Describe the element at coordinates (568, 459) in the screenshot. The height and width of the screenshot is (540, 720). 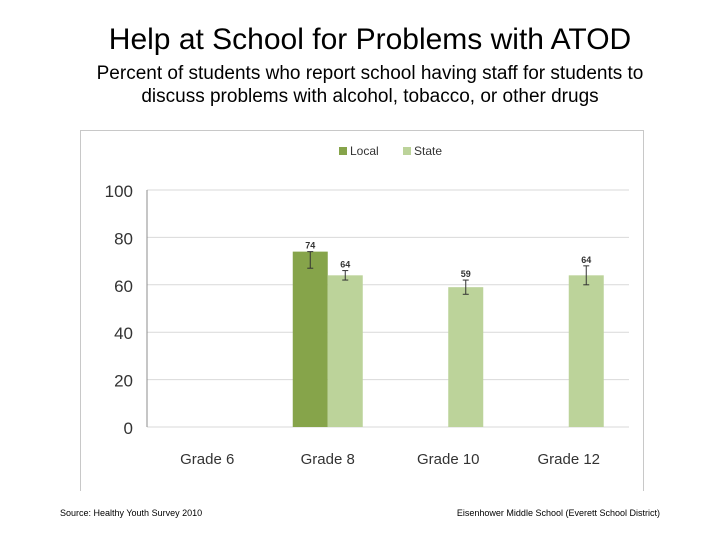
I see `x-tick-label: Grade 12` at that location.